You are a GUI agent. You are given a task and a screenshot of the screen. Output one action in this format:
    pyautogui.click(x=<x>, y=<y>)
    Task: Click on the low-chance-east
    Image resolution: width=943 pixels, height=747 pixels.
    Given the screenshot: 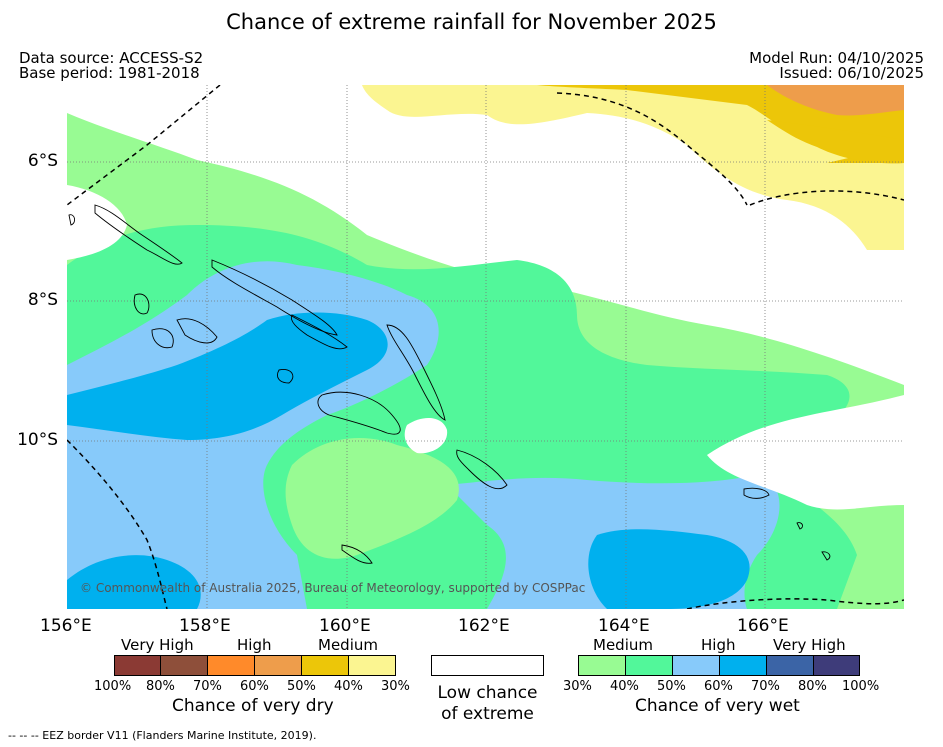 What is the action you would take?
    pyautogui.click(x=805, y=452)
    